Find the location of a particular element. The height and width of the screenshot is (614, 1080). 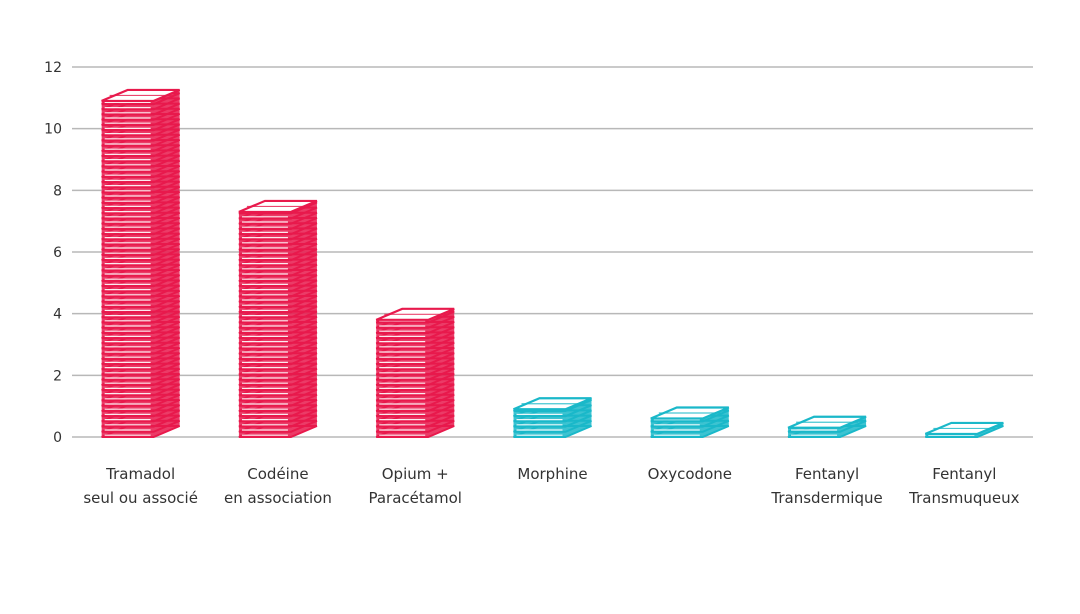

x-category-label-line2: en association is located at coordinates (278, 498).